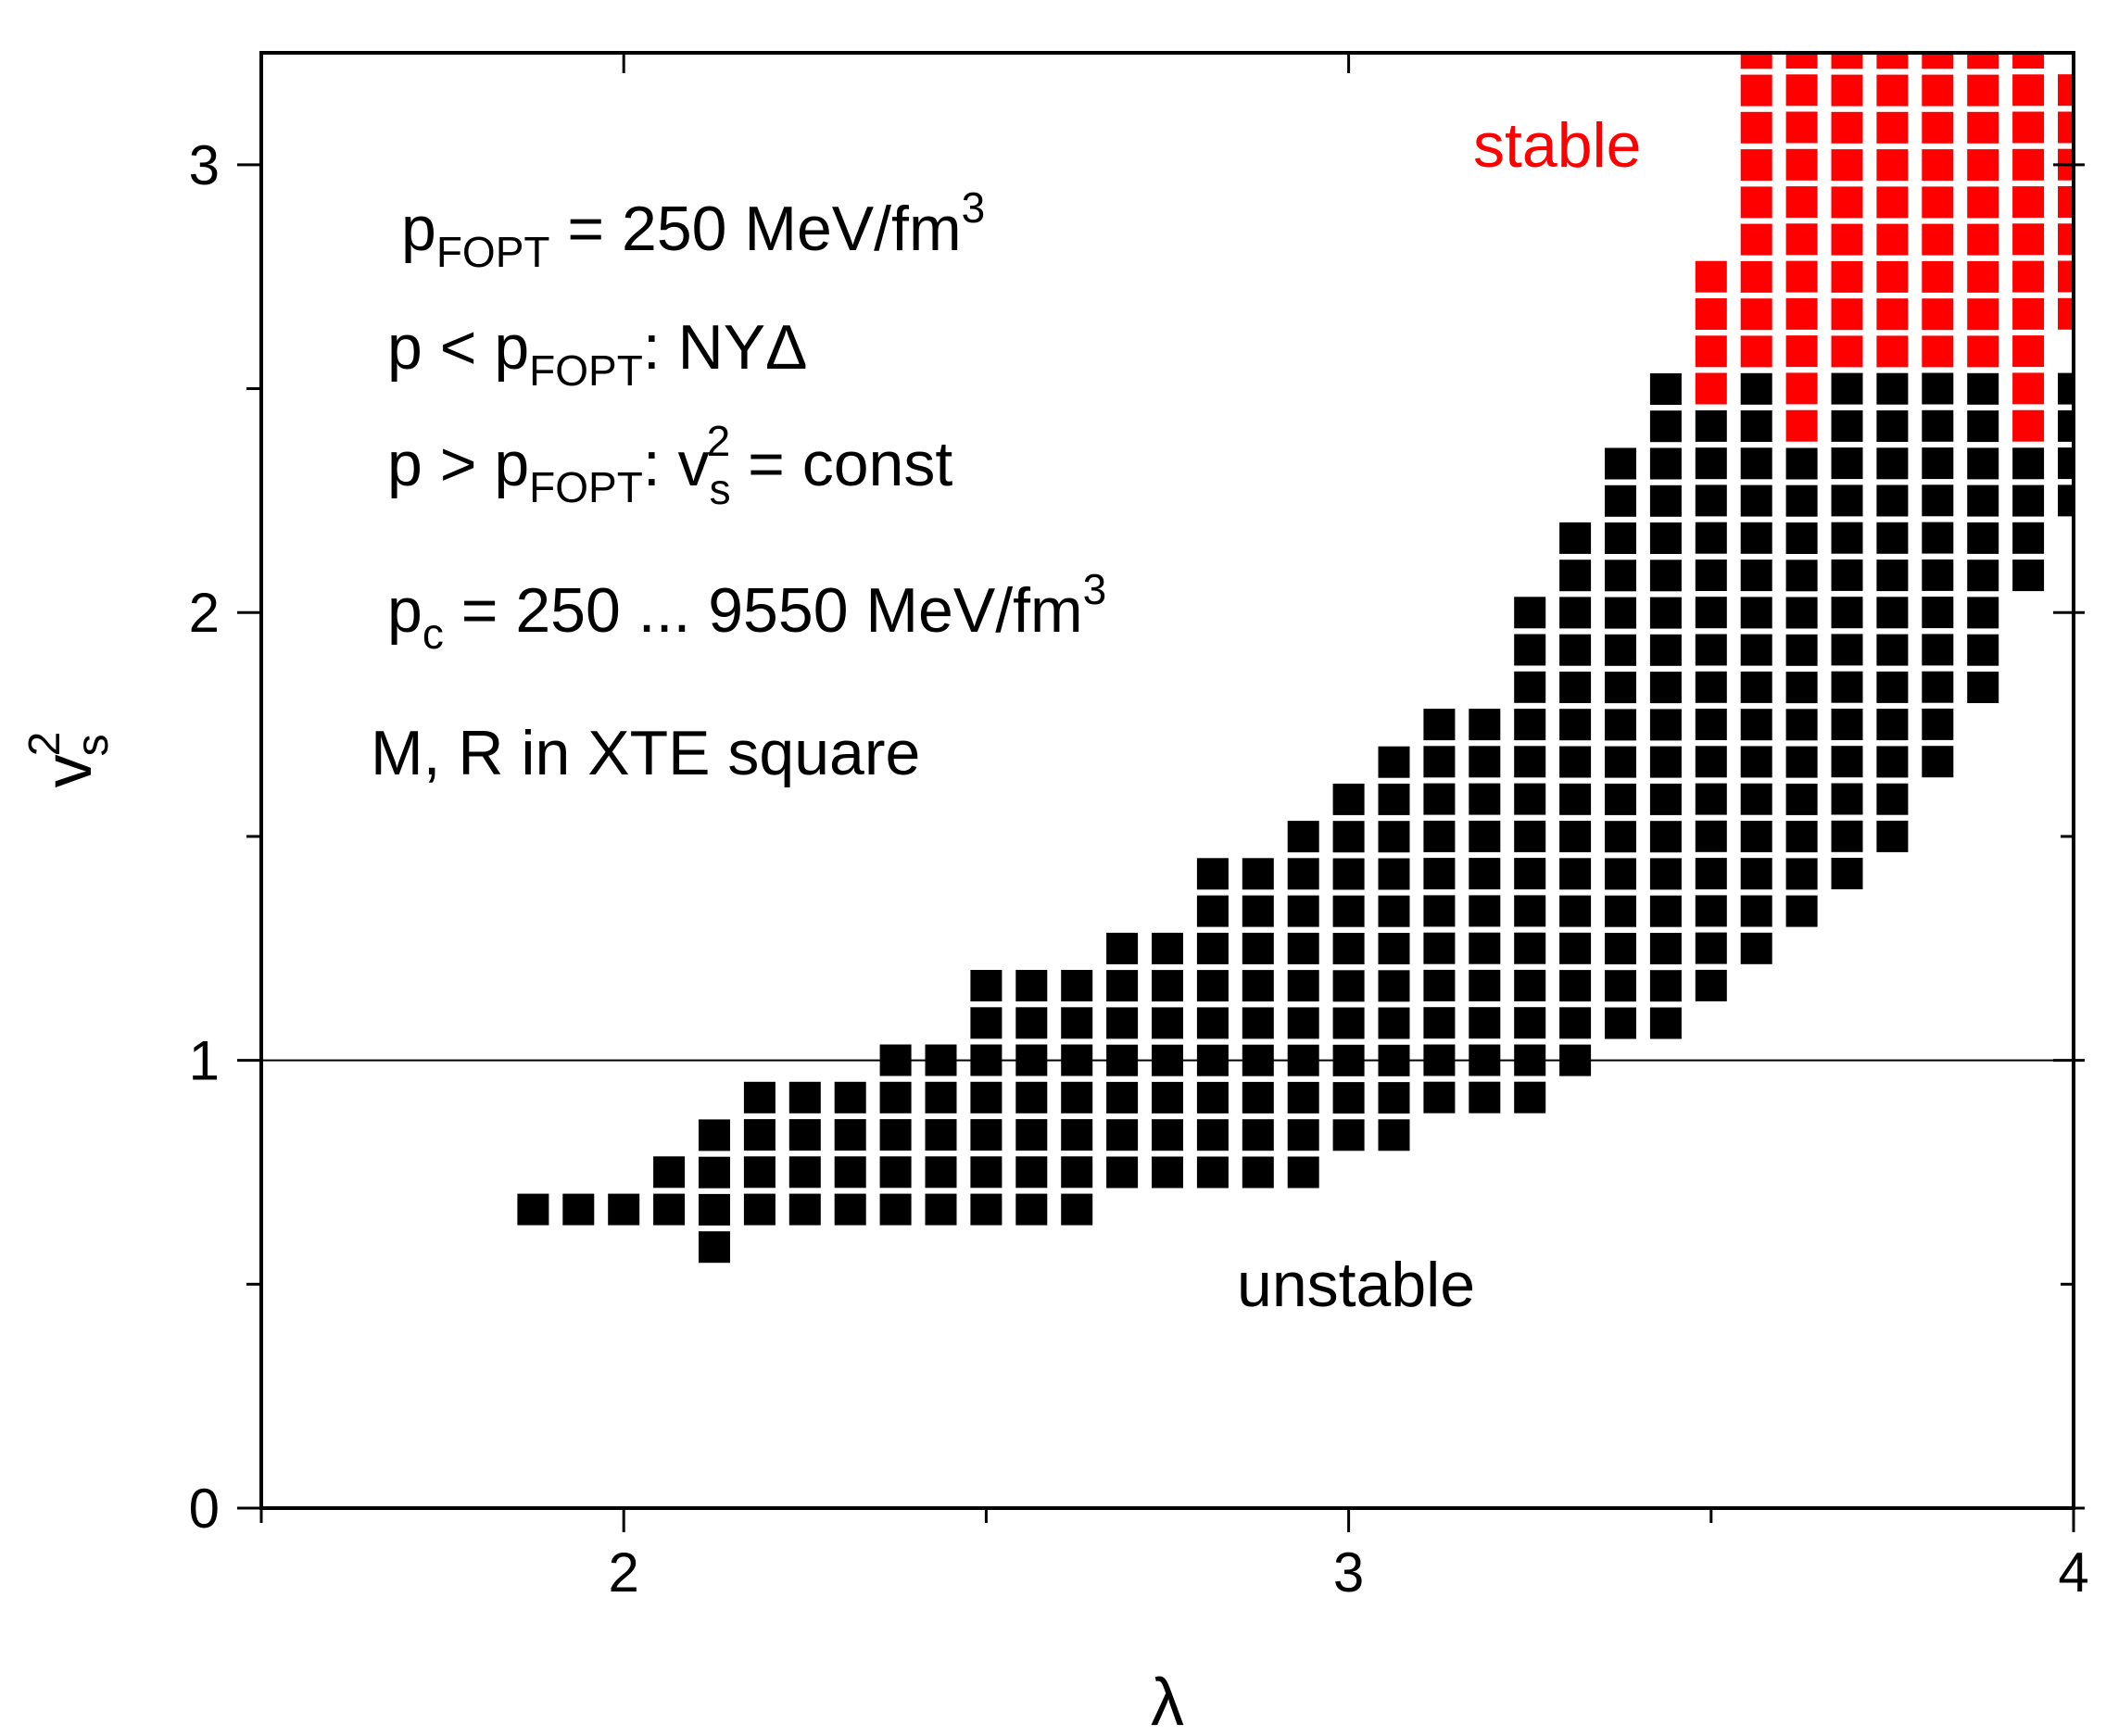  What do you see at coordinates (44, 744) in the screenshot?
I see `y-axis-title-sup: 2` at bounding box center [44, 744].